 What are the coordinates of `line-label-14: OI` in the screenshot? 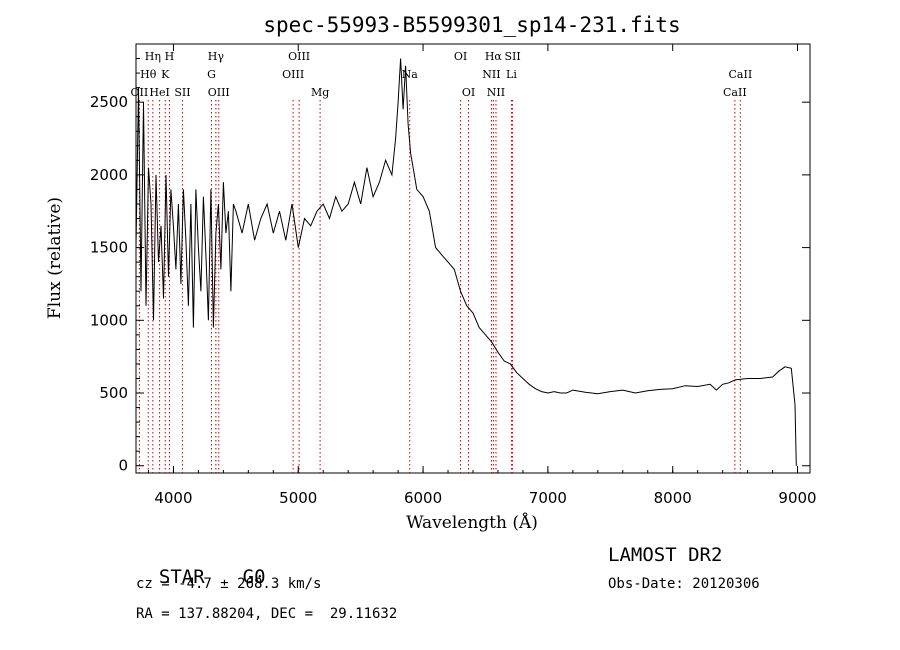 It's located at (460, 56).